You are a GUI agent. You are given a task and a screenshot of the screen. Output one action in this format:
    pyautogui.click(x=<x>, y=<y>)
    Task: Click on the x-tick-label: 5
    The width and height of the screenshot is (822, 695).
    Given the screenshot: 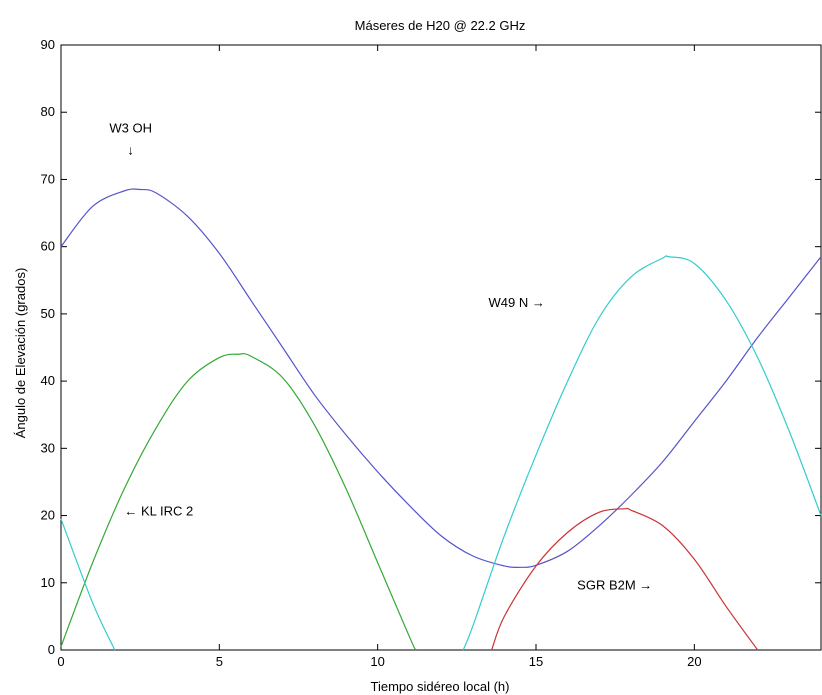 What is the action you would take?
    pyautogui.click(x=219, y=661)
    